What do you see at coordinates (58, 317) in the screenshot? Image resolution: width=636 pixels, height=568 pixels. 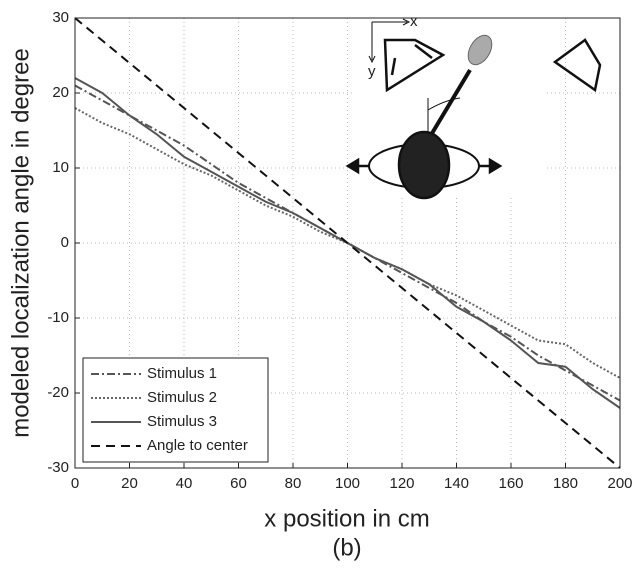 I see `y-tick-label: -10` at bounding box center [58, 317].